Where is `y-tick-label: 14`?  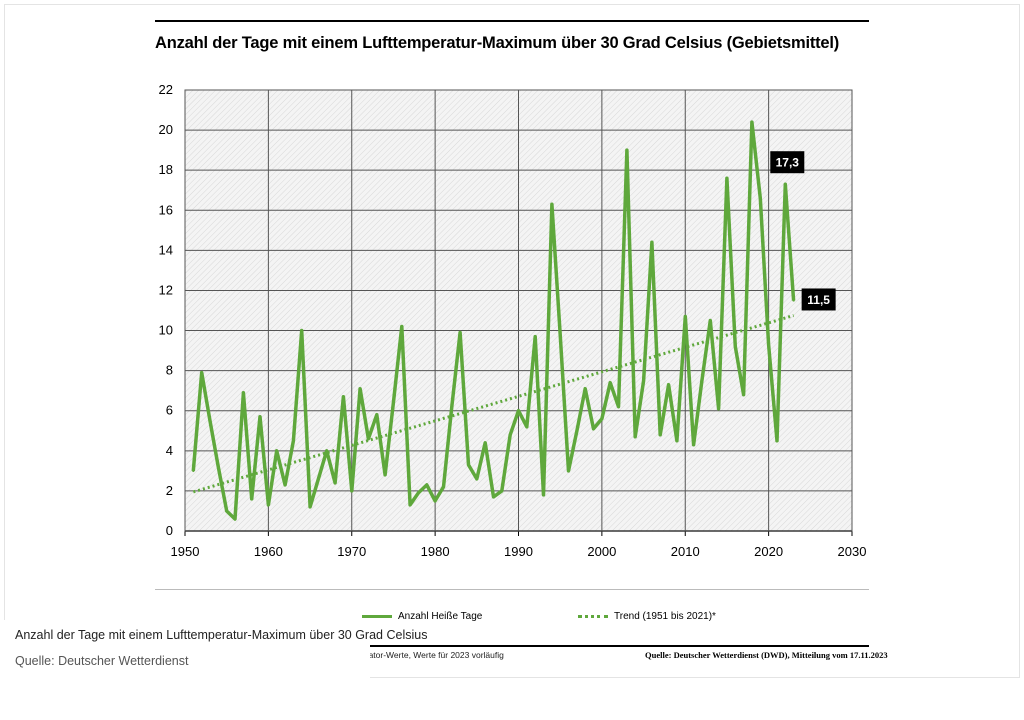
y-tick-label: 14 is located at coordinates (166, 249).